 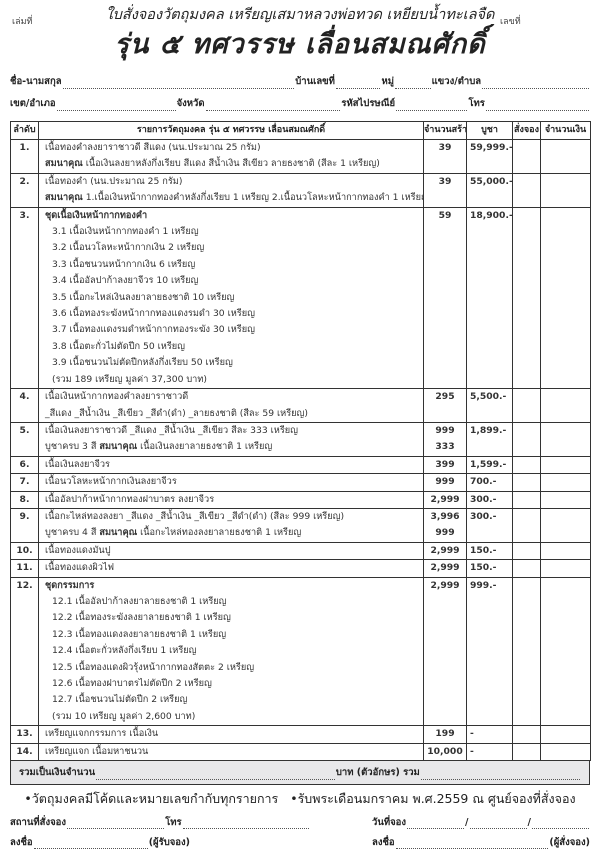 I want to click on row-quantity-made: 999, so click(x=445, y=482).